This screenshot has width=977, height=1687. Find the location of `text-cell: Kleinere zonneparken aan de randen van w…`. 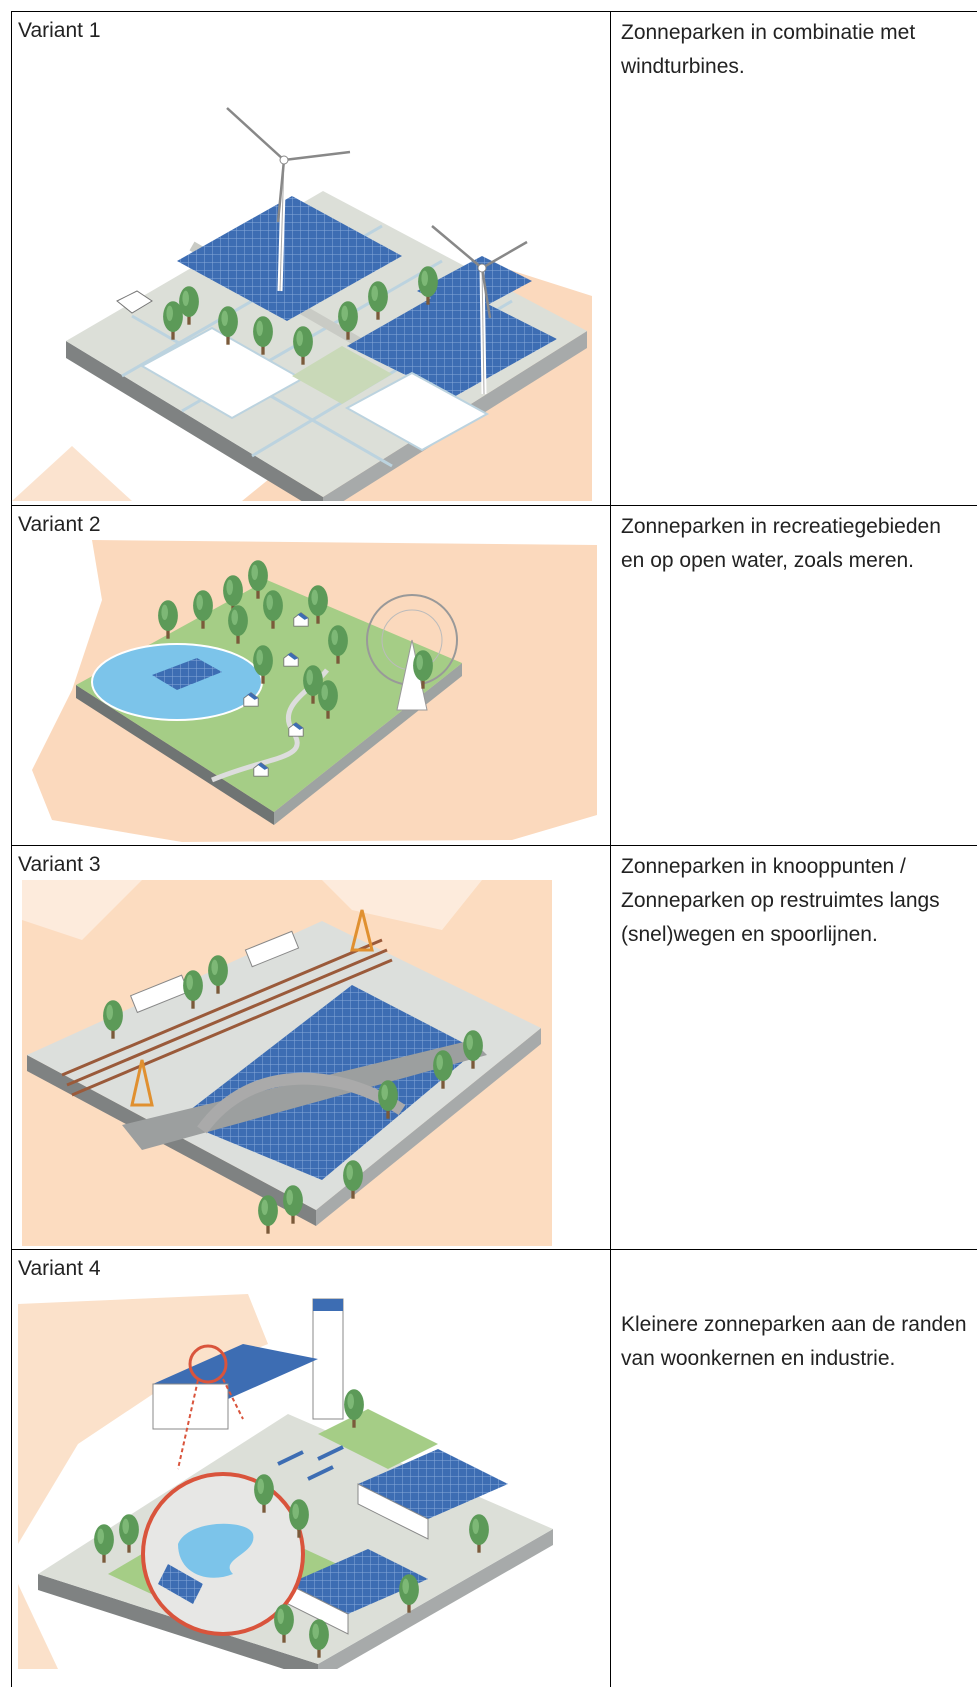

text-cell: Kleinere zonneparken aan de randen van w… is located at coordinates (794, 1468).